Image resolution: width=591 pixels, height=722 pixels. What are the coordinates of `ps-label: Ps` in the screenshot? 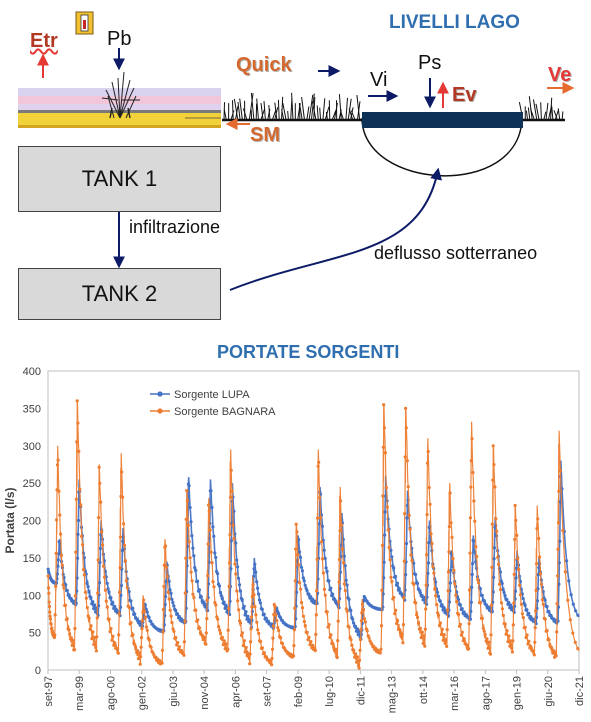 It's located at (430, 63).